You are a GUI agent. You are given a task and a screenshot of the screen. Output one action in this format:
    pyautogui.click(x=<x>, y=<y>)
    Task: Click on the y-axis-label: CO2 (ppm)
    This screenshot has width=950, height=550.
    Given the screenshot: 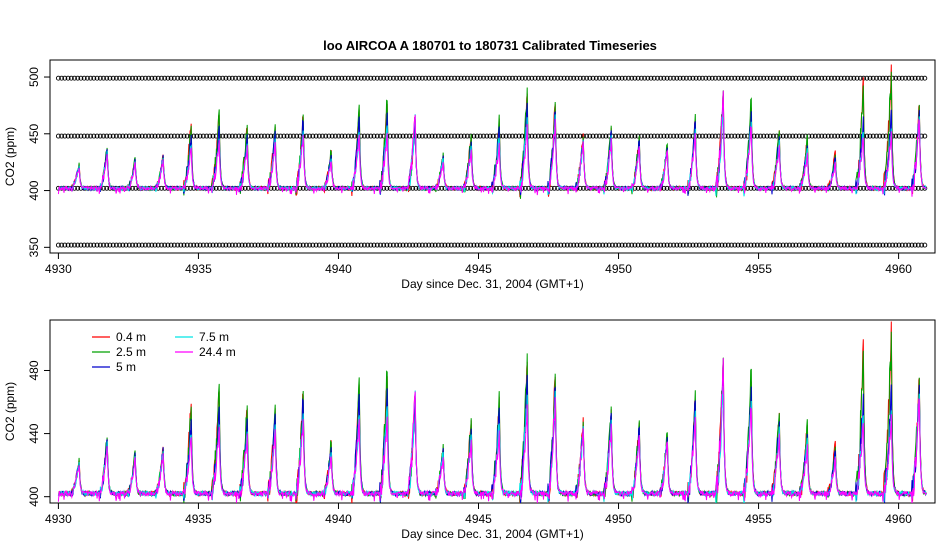 What is the action you would take?
    pyautogui.click(x=10, y=411)
    